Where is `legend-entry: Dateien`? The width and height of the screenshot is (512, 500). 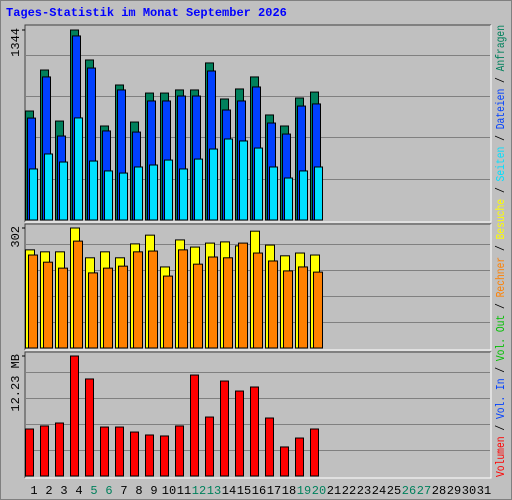
legend-entry: Dateien is located at coordinates (501, 109).